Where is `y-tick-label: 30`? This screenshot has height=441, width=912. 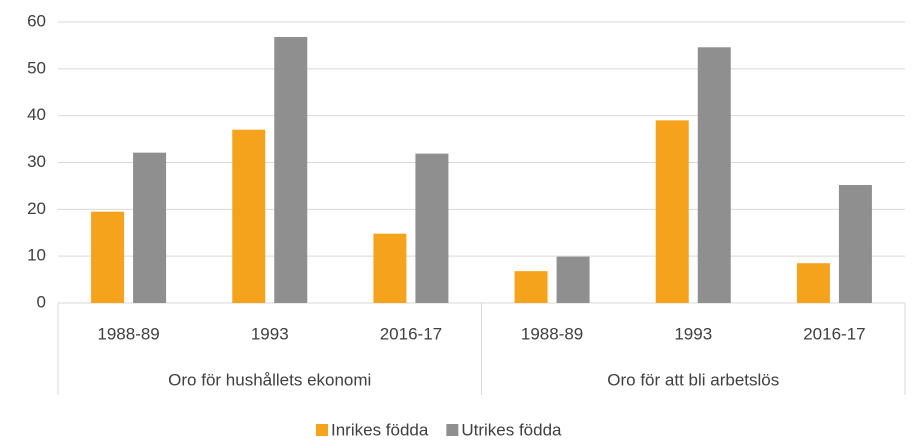 y-tick-label: 30 is located at coordinates (36, 161).